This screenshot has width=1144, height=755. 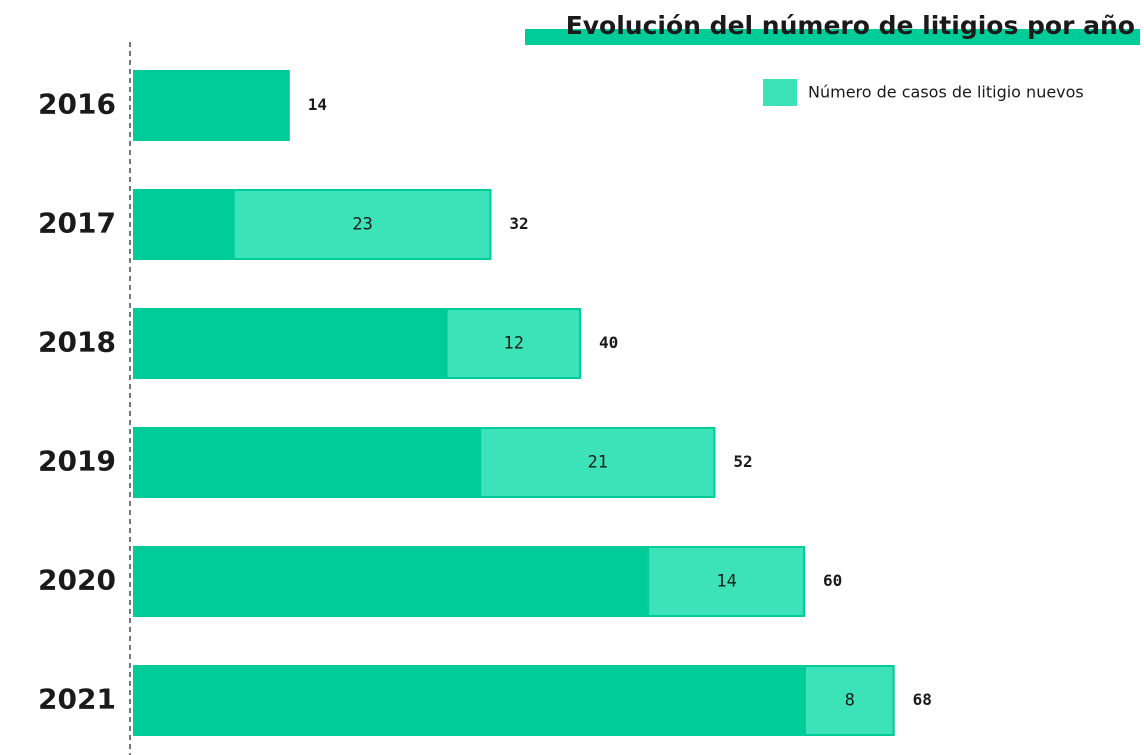 I want to click on title-underline, so click(x=832, y=37).